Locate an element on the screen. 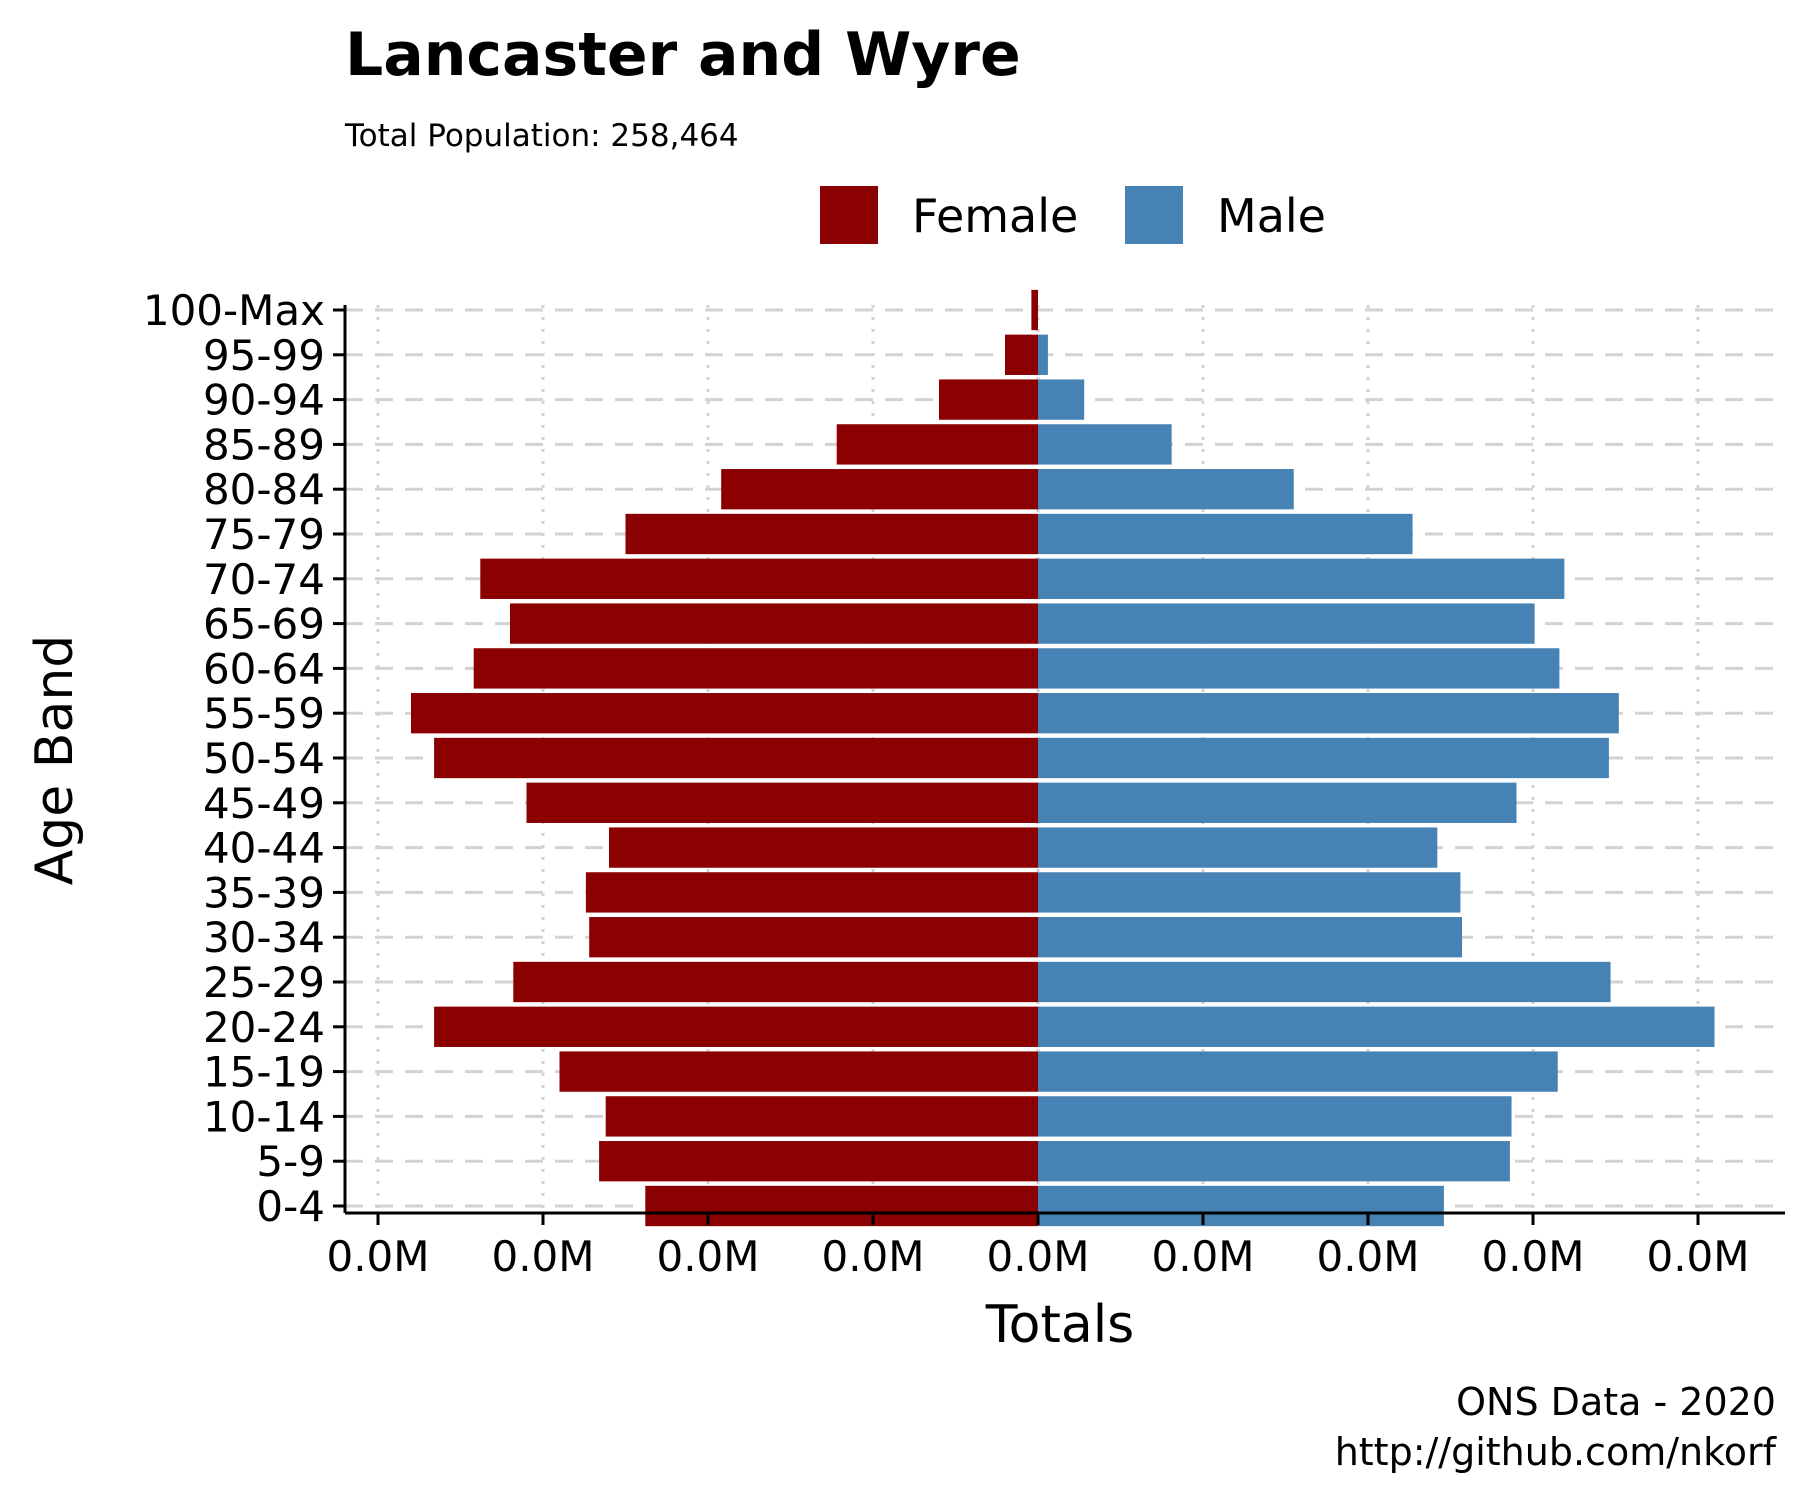  y-axis-label: Age Band is located at coordinates (55, 760).